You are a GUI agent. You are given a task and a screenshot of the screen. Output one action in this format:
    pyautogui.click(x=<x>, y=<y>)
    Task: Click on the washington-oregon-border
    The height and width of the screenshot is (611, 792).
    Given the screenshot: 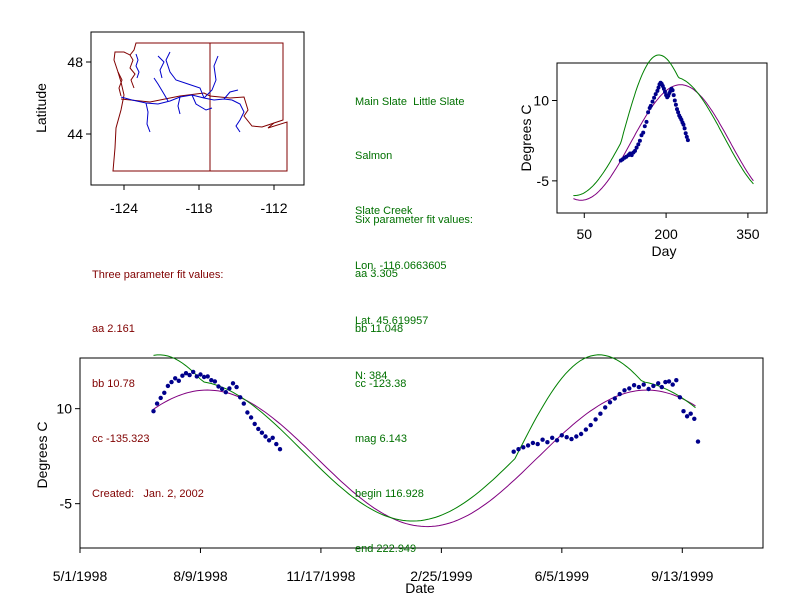 What is the action you would take?
    pyautogui.click(x=197, y=110)
    